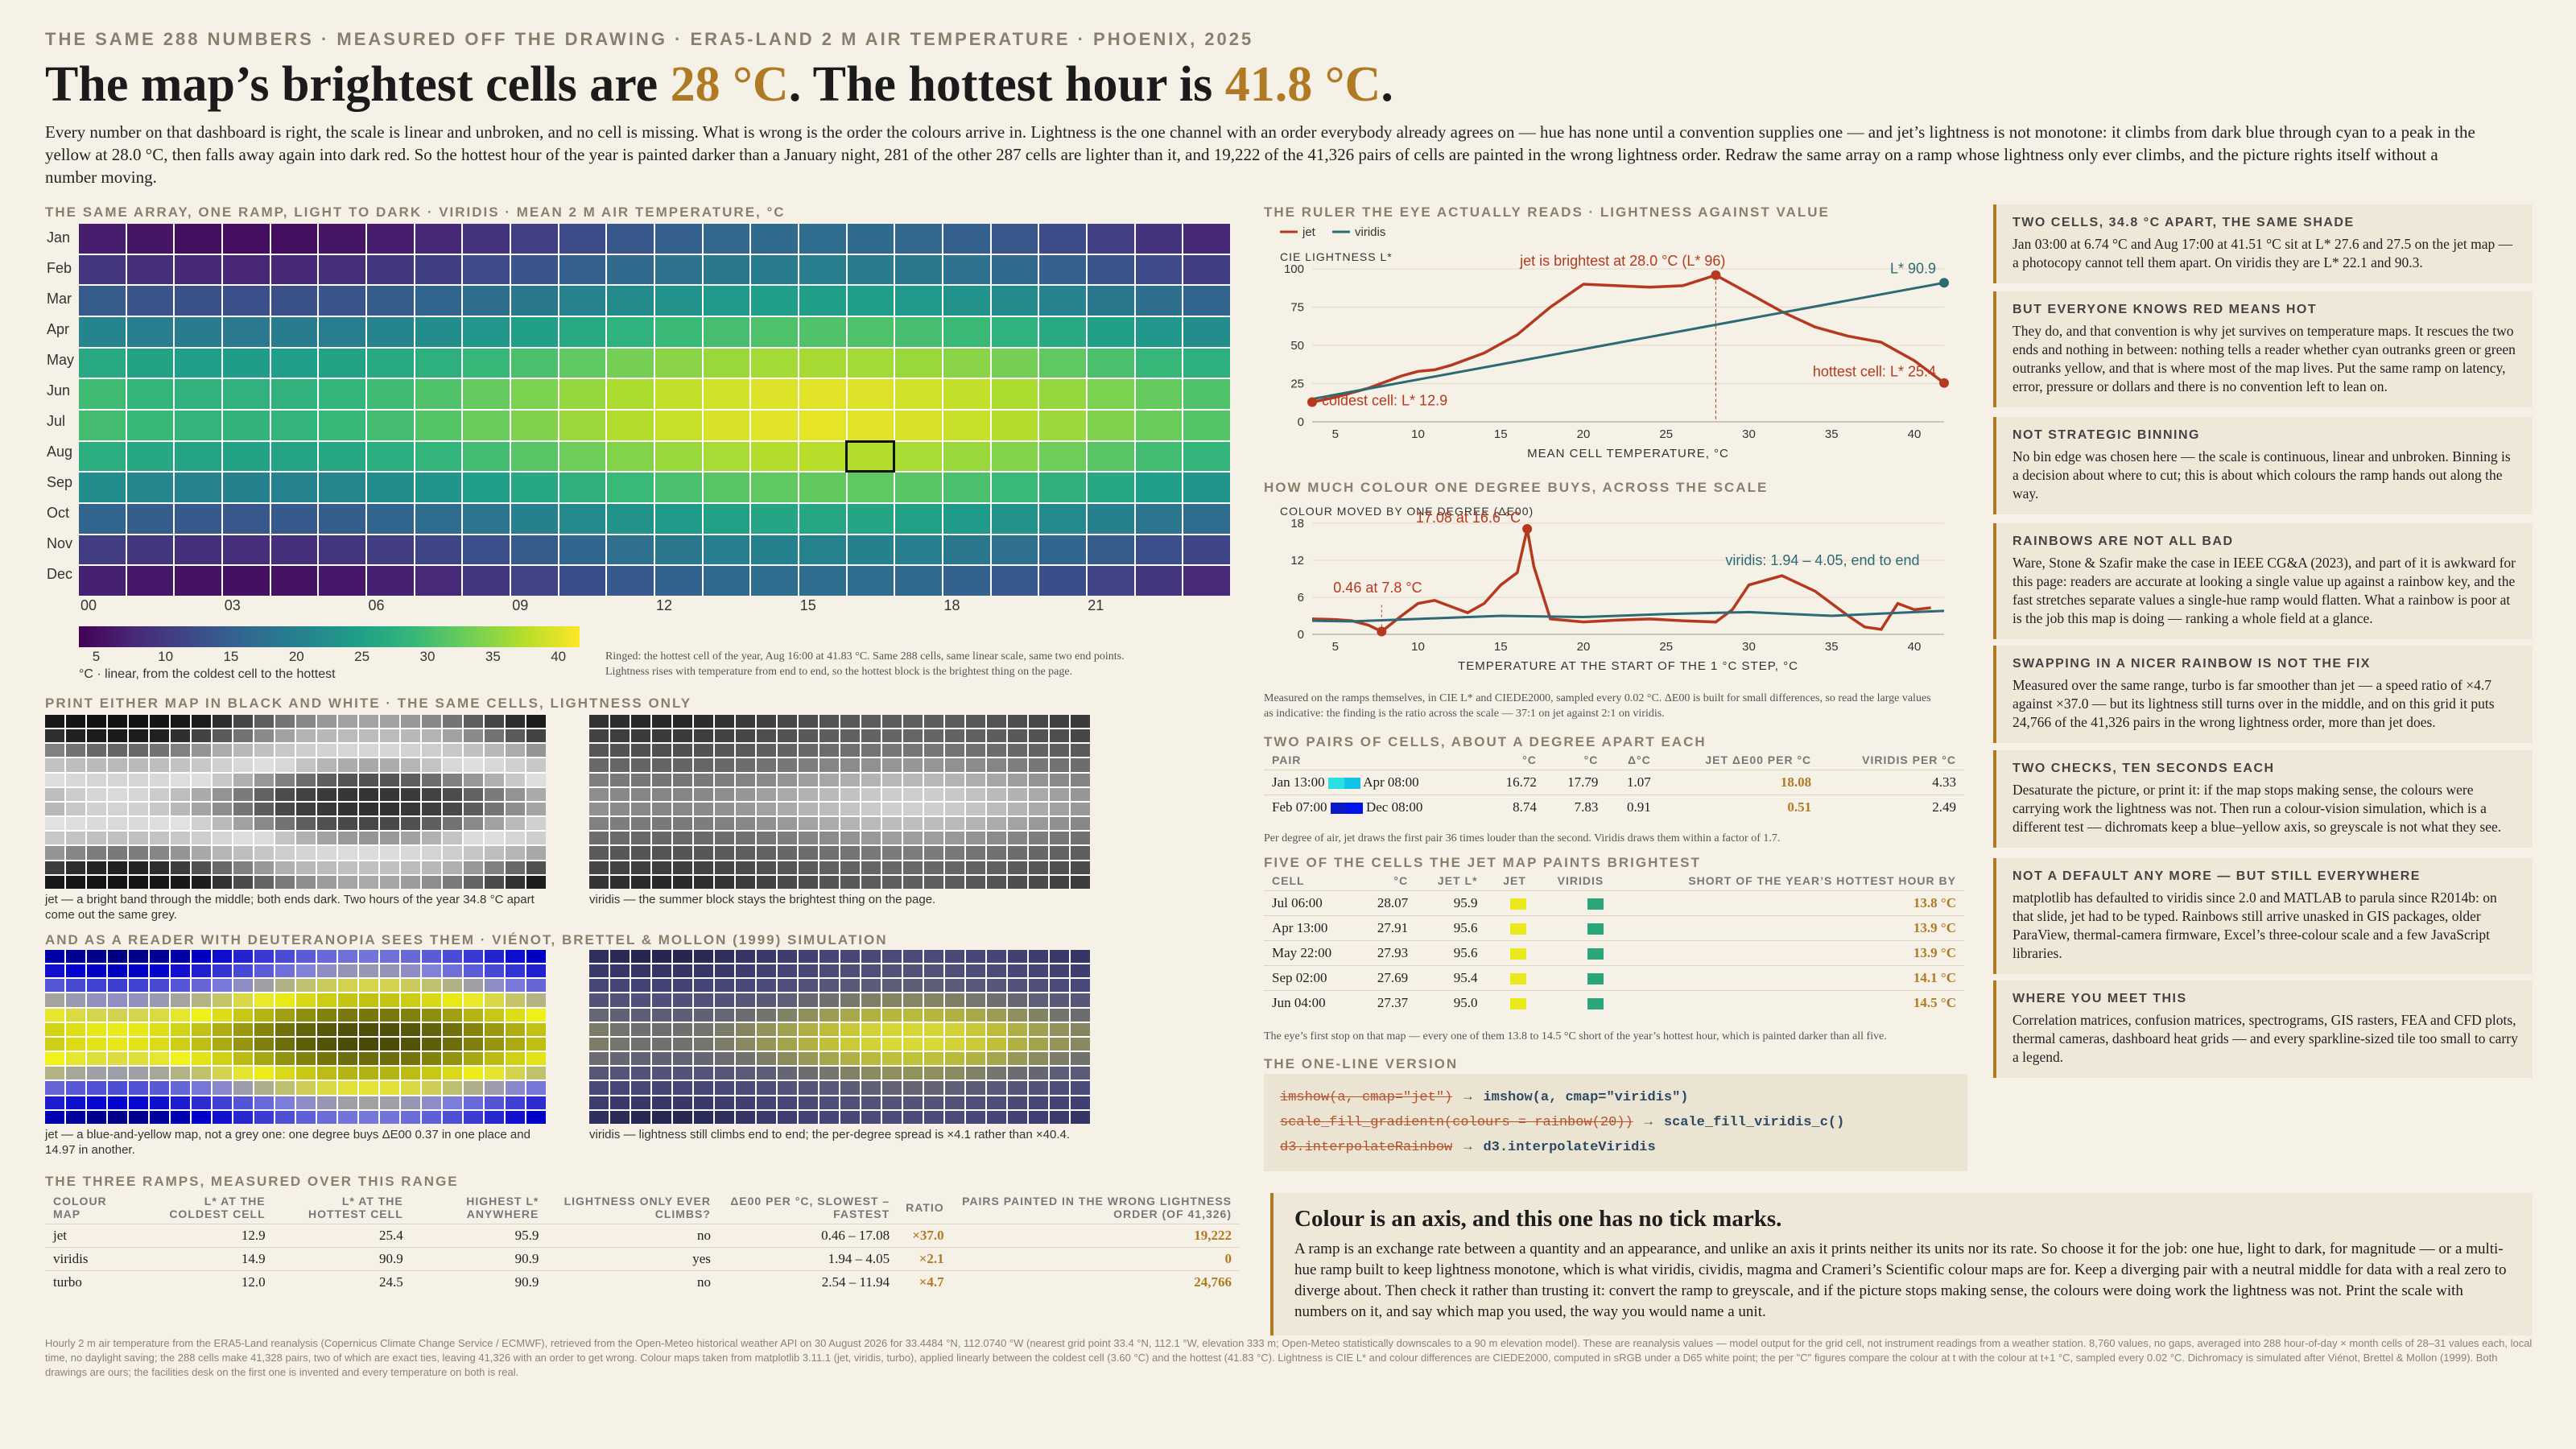 The width and height of the screenshot is (2576, 1449). I want to click on x-tick-label: 15, so click(1501, 434).